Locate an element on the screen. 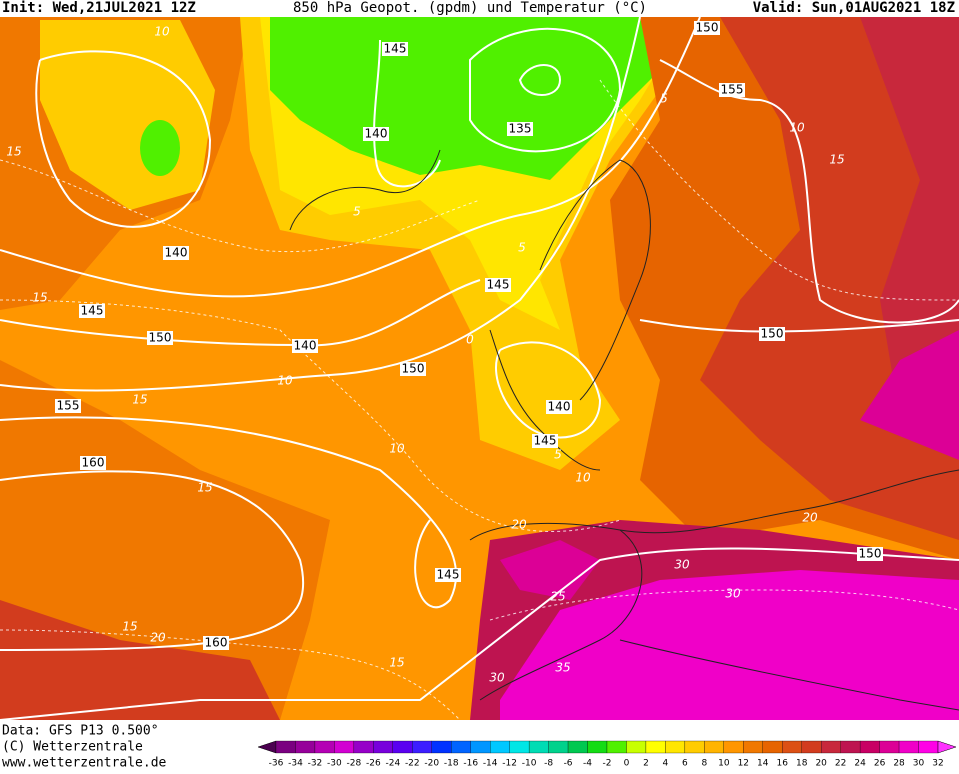  colorbar-tick-label: 26 is located at coordinates (880, 764).